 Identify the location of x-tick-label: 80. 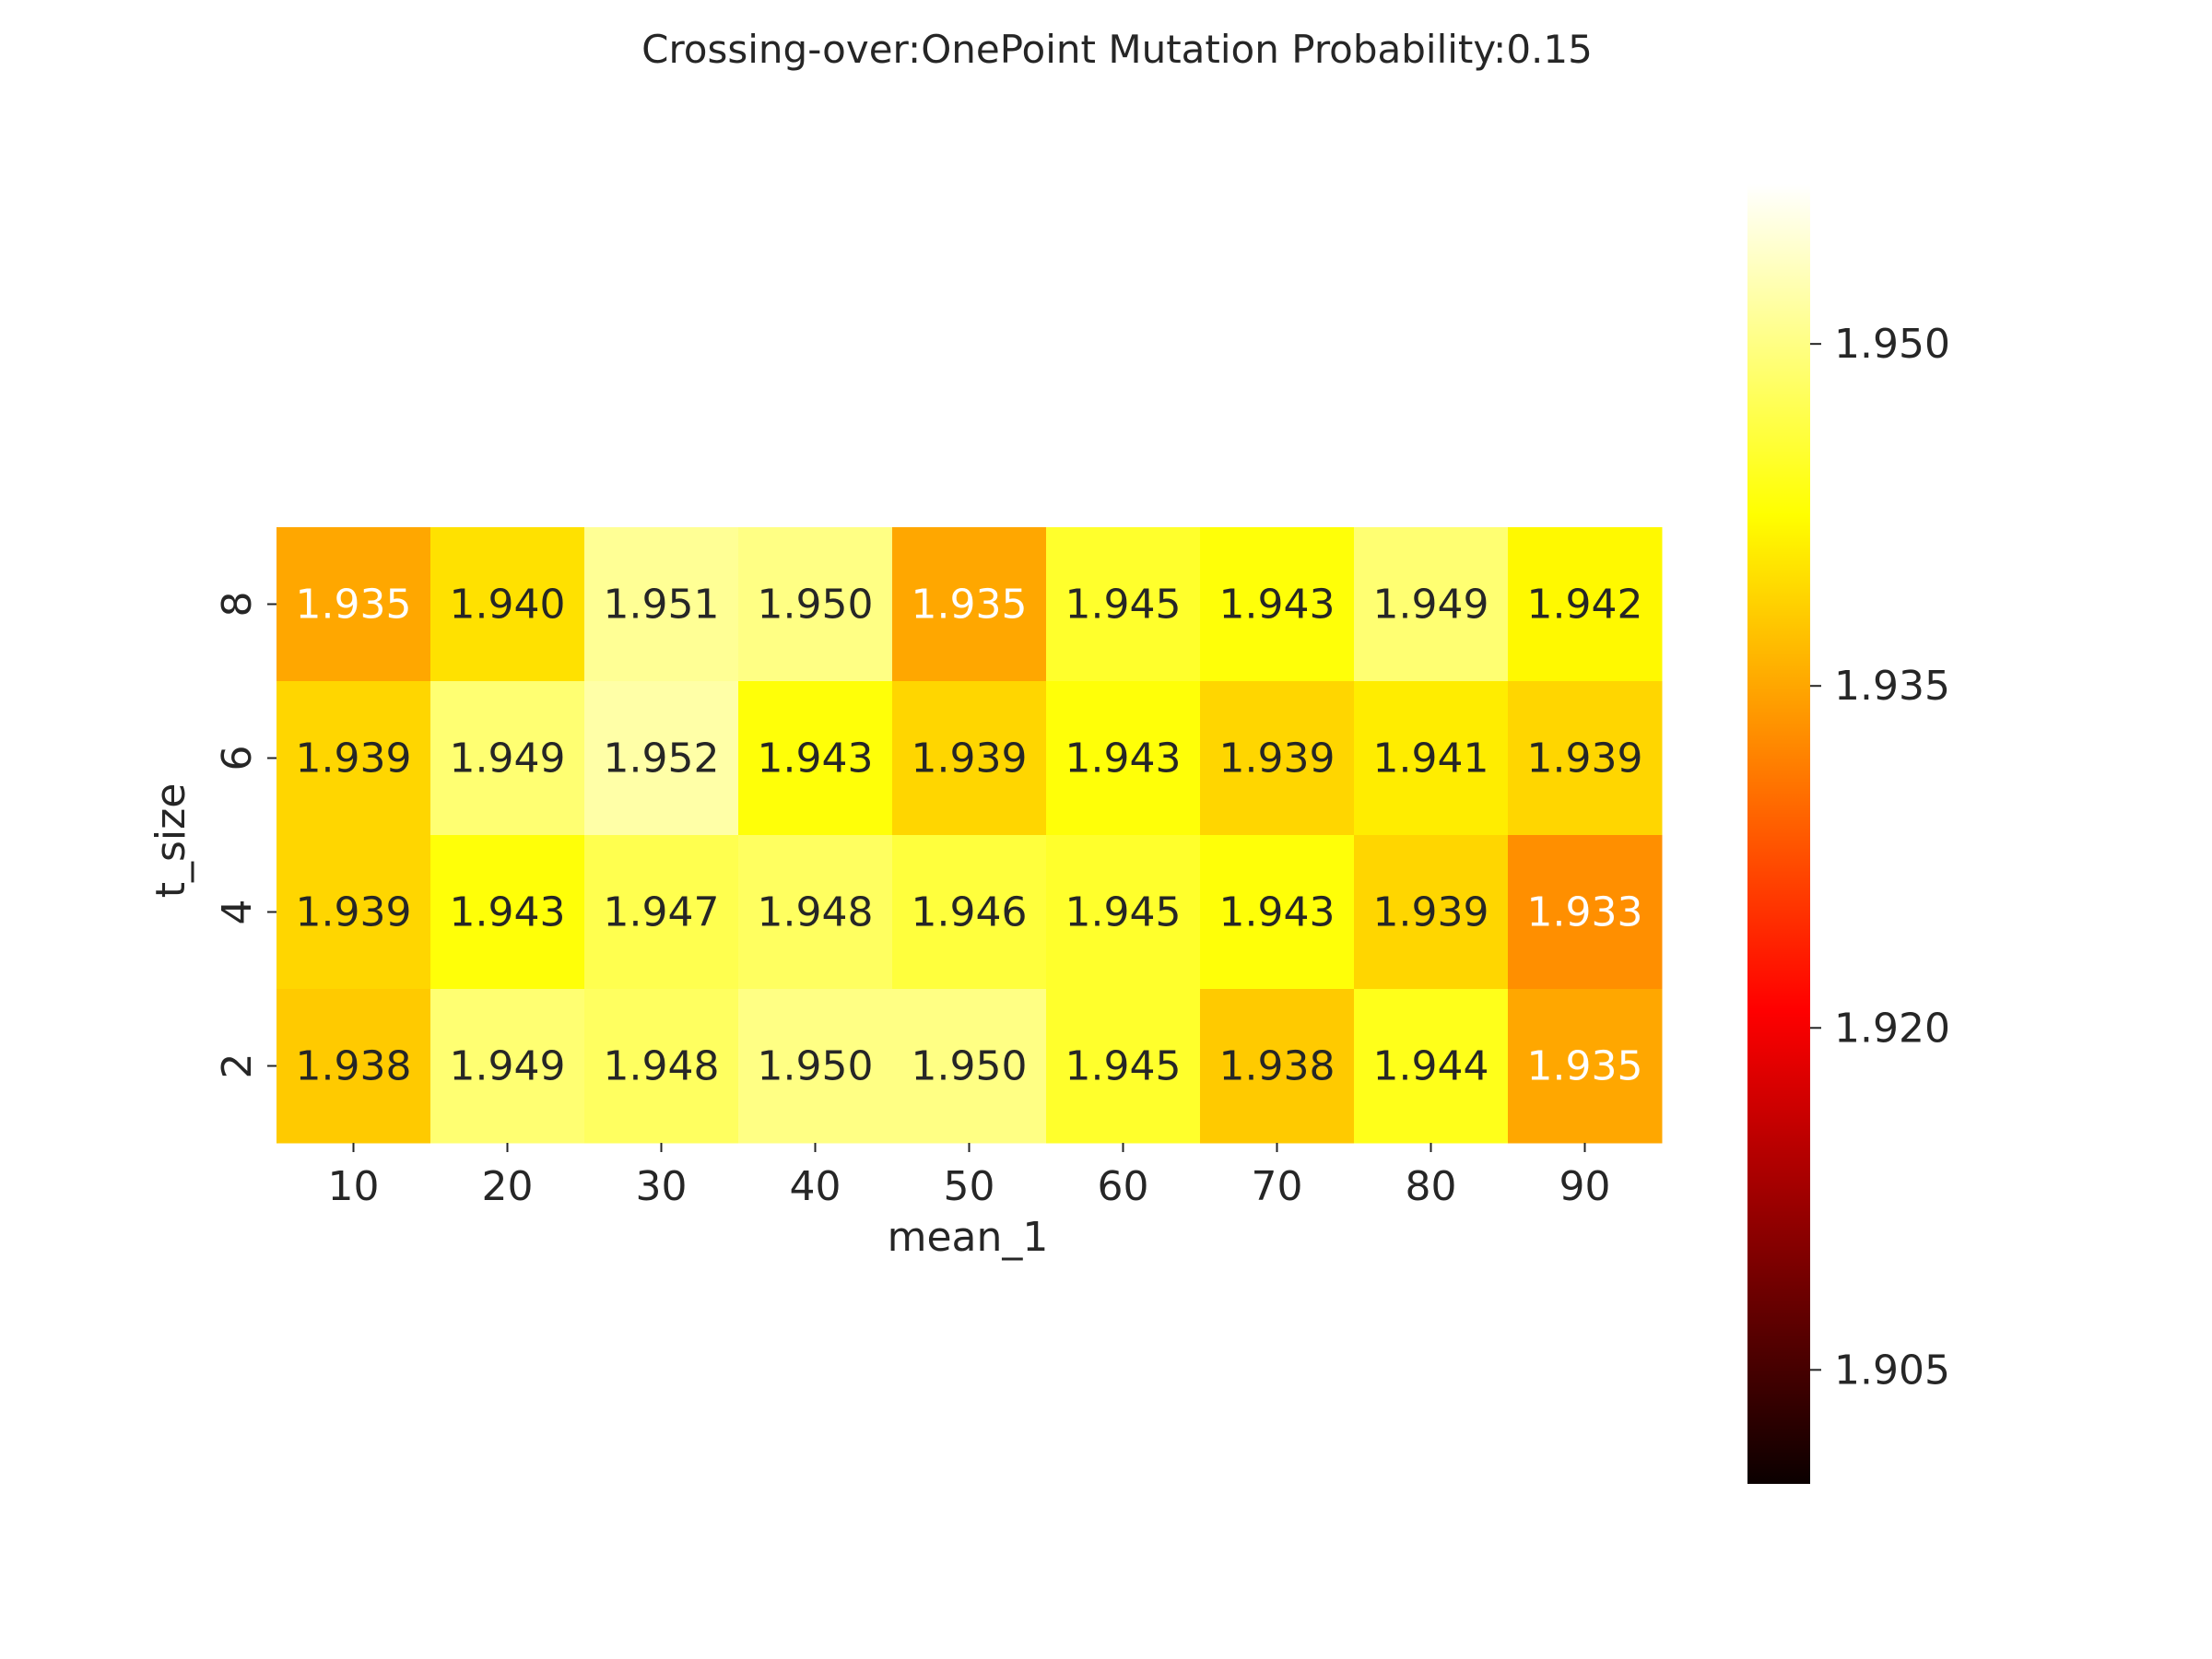
(1431, 1186).